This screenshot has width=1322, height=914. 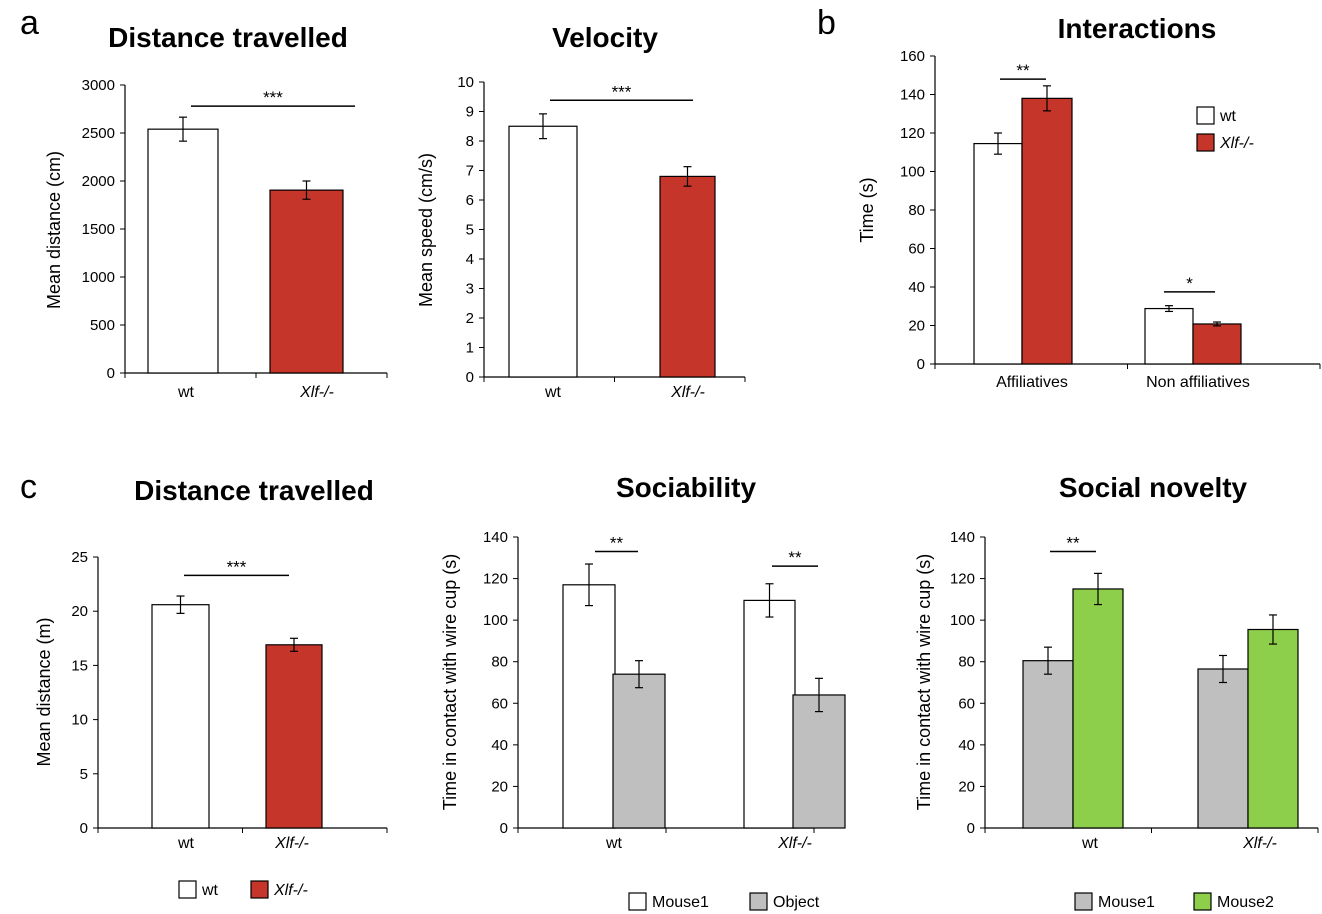 I want to click on y-axis-label: Time in contact with wire cup (s), so click(x=924, y=682).